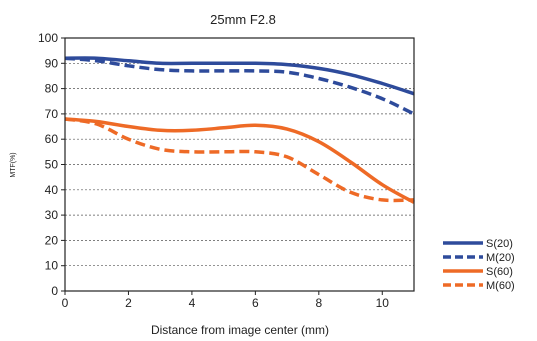 The height and width of the screenshot is (341, 537). Describe the element at coordinates (192, 303) in the screenshot. I see `x-tick-label-4: 4` at that location.